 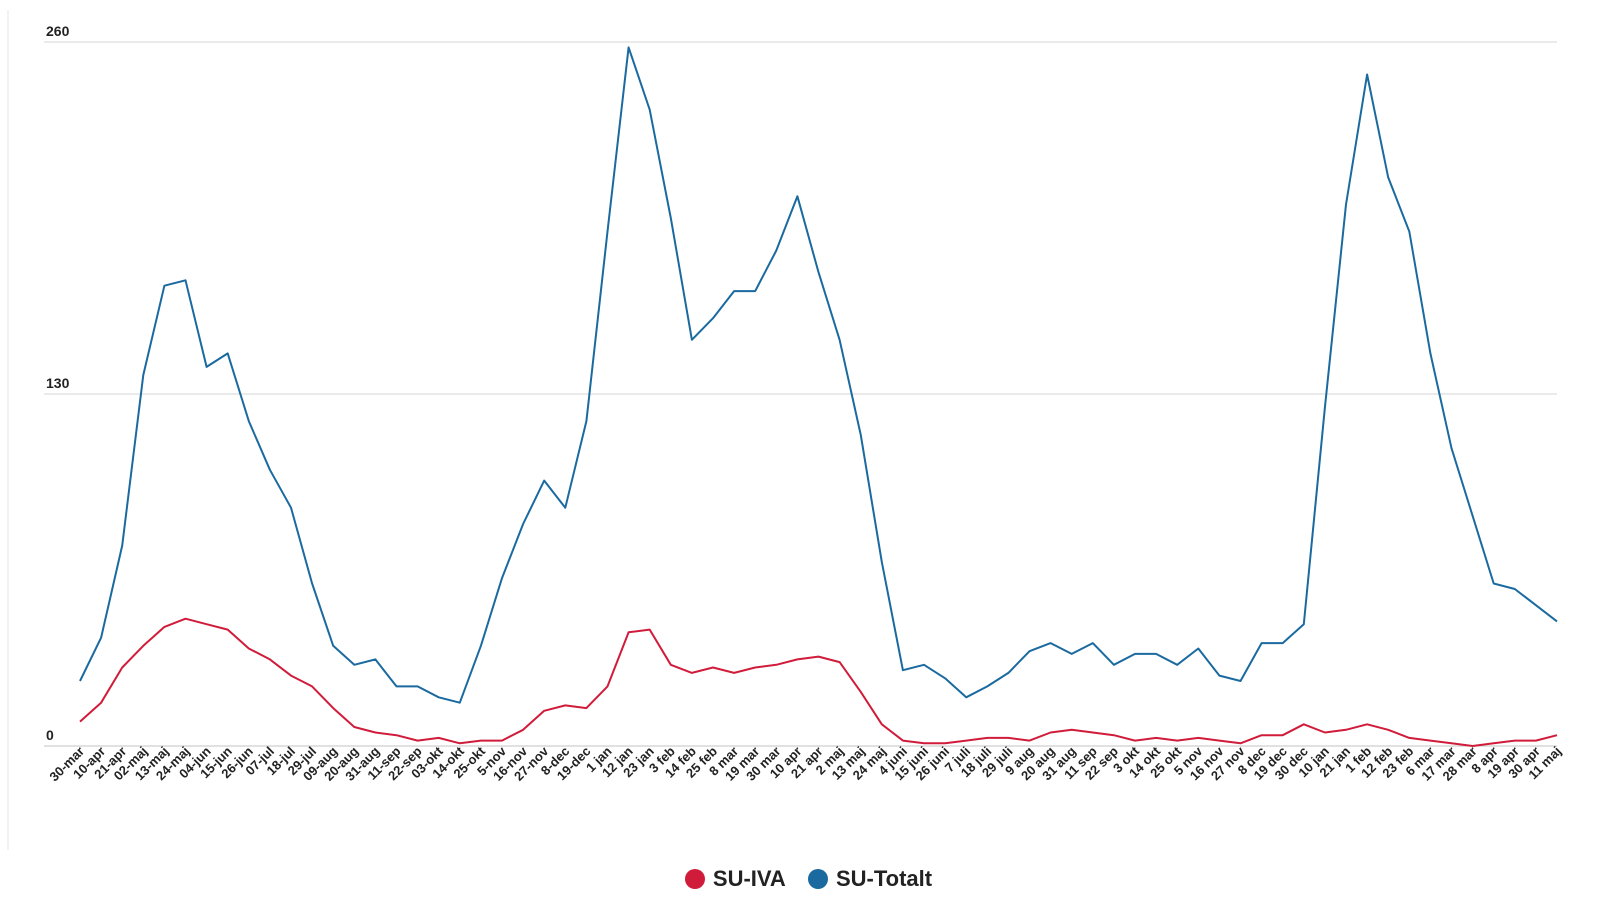 I want to click on legend-swatch-su-iva, so click(x=695, y=879).